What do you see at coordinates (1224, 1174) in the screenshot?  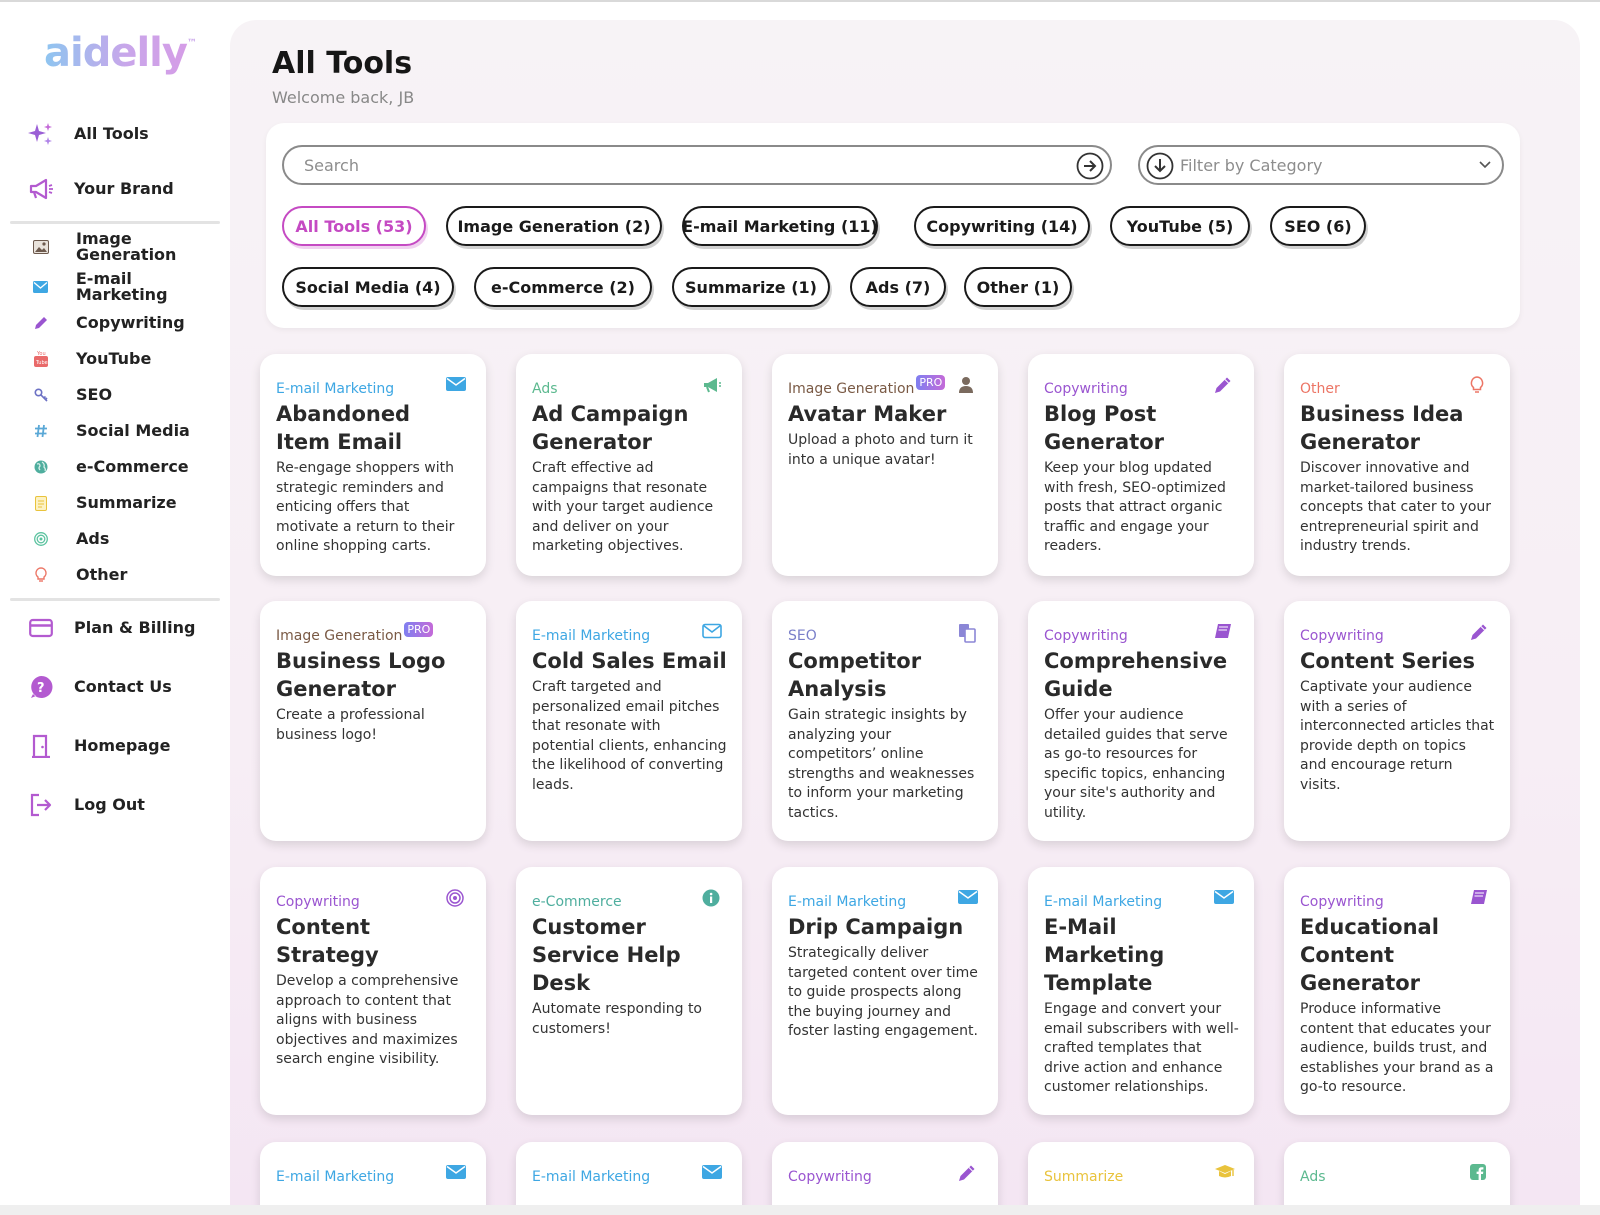 I see `graduation-cap-icon` at bounding box center [1224, 1174].